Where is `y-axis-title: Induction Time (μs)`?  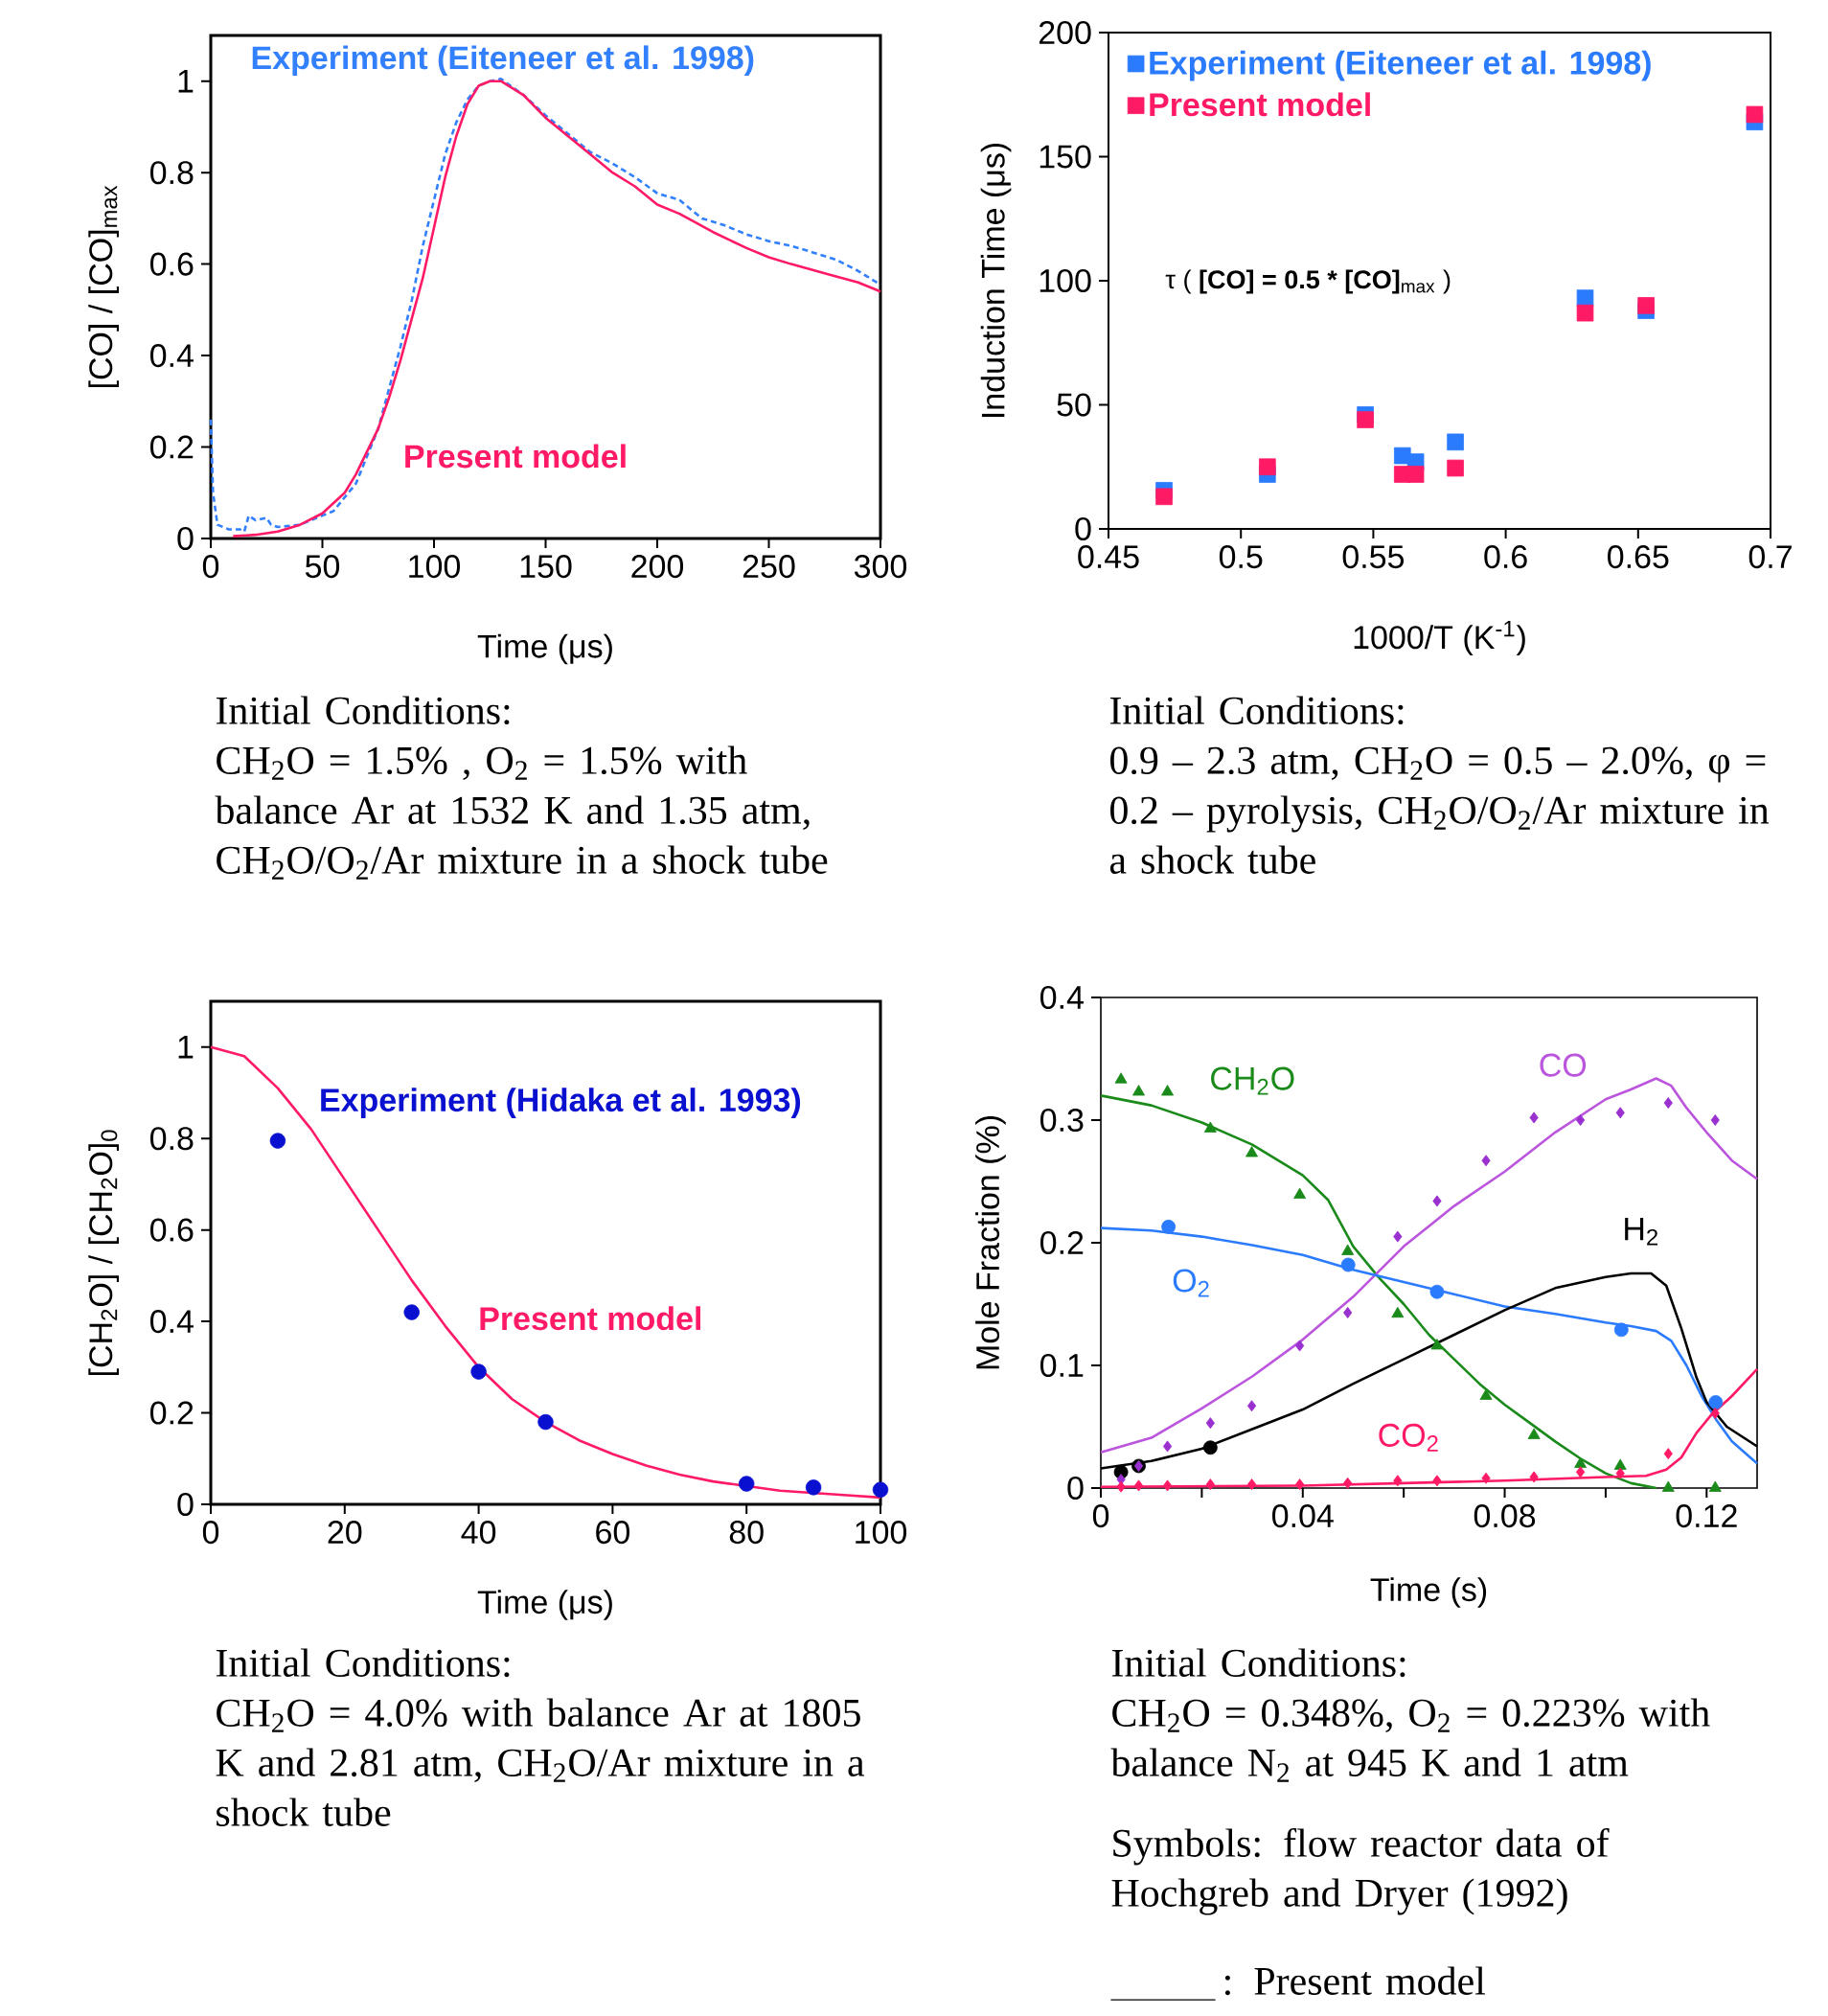 y-axis-title: Induction Time (μs) is located at coordinates (996, 280).